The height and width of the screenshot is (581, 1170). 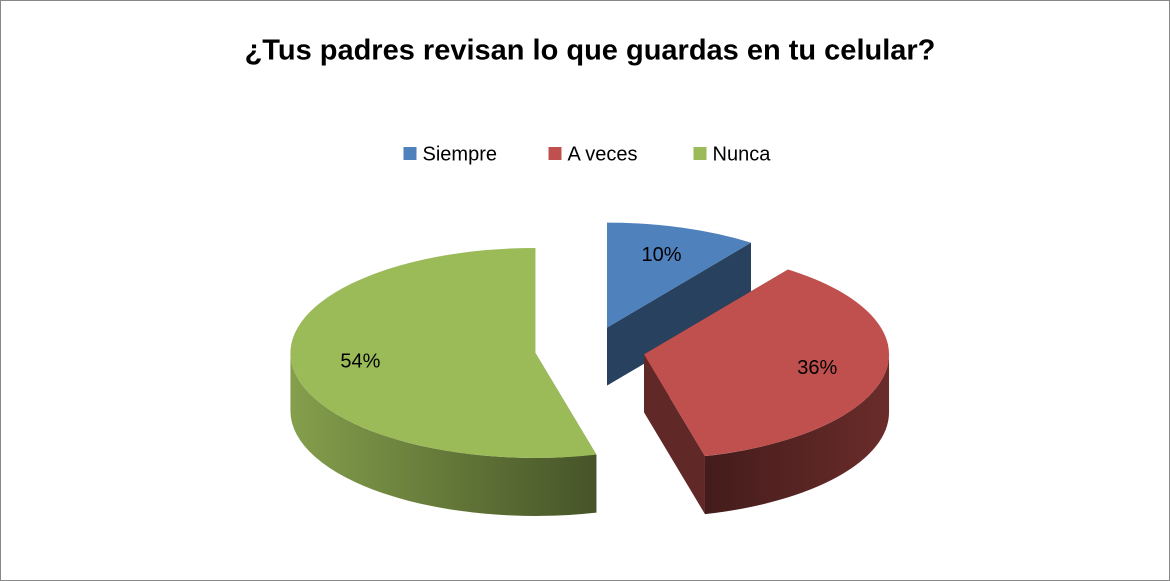 I want to click on legend-label: A veces, so click(x=603, y=154).